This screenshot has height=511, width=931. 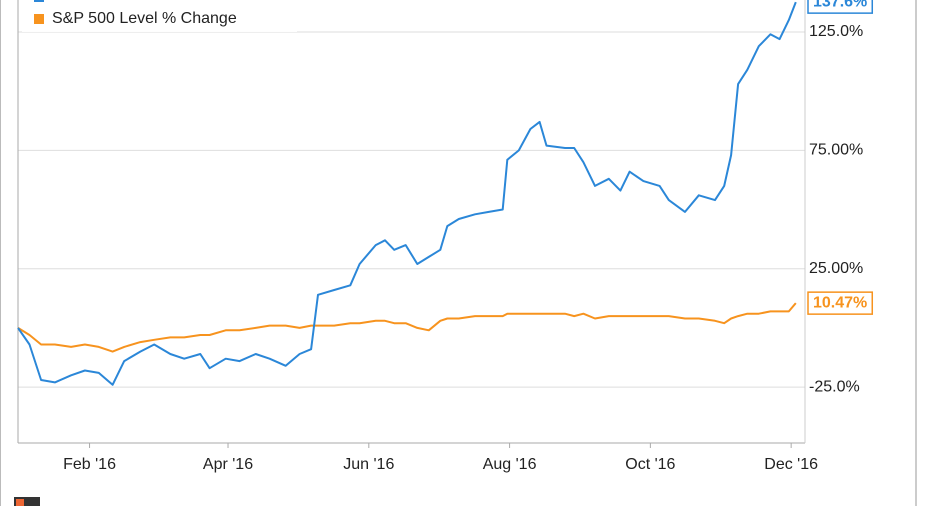 What do you see at coordinates (89, 464) in the screenshot?
I see `x-tick-label: Feb '16` at bounding box center [89, 464].